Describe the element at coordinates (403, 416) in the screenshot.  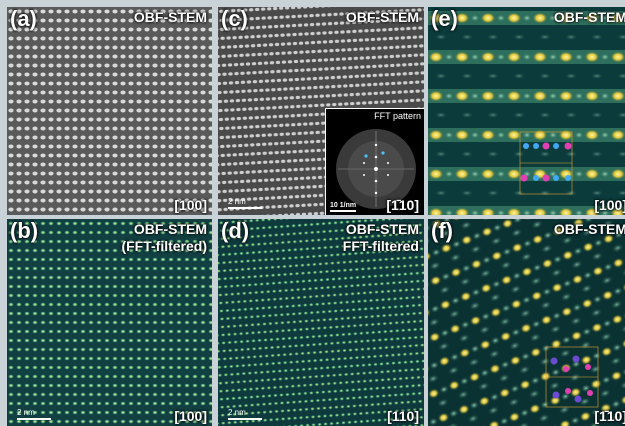
I see `zone-axis-label: [110]` at that location.